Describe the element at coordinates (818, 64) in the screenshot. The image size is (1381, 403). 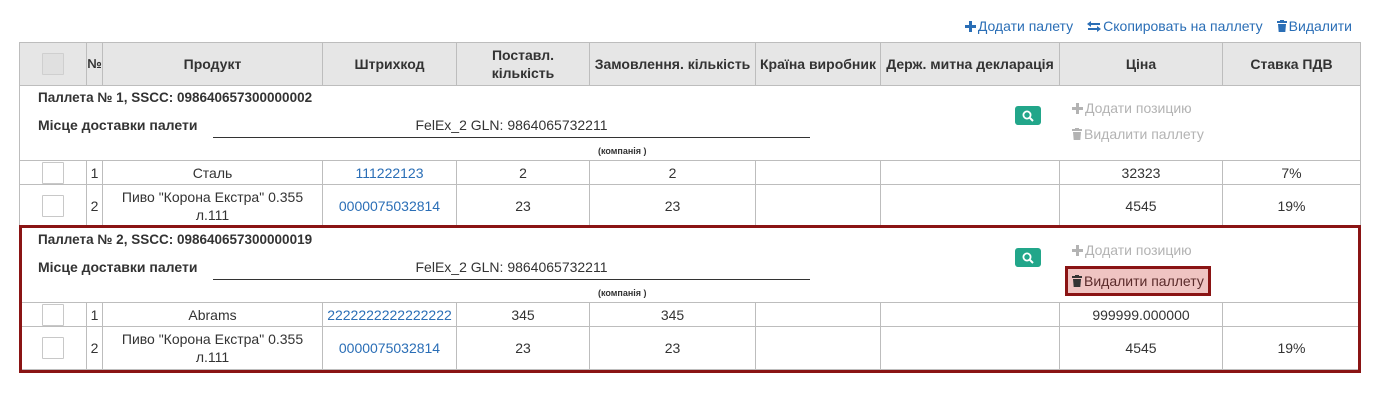
I see `col-country: Країна виробник` at that location.